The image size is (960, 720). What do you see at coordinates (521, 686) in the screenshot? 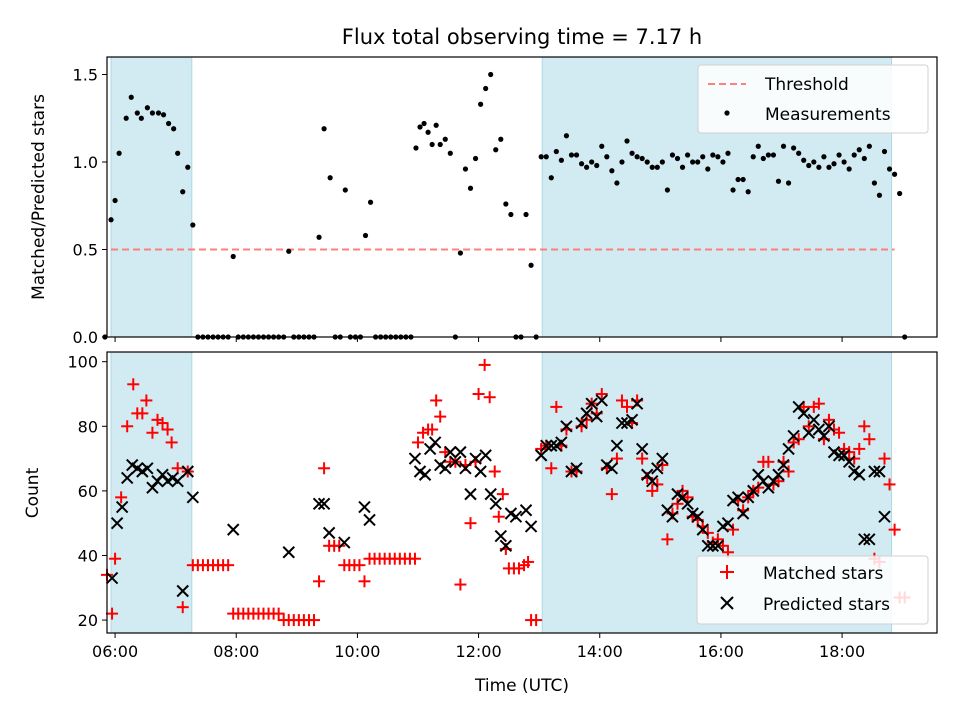
I see `x-axis-label: Time (UTC)` at bounding box center [521, 686].